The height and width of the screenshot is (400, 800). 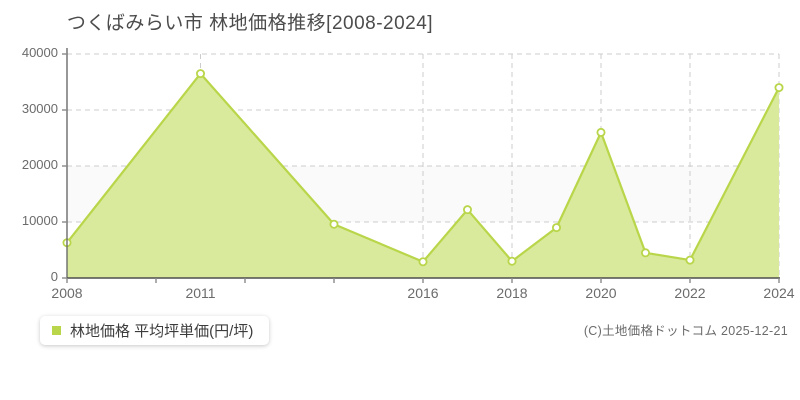 What do you see at coordinates (200, 293) in the screenshot?
I see `x-axis-tick-label: 2011` at bounding box center [200, 293].